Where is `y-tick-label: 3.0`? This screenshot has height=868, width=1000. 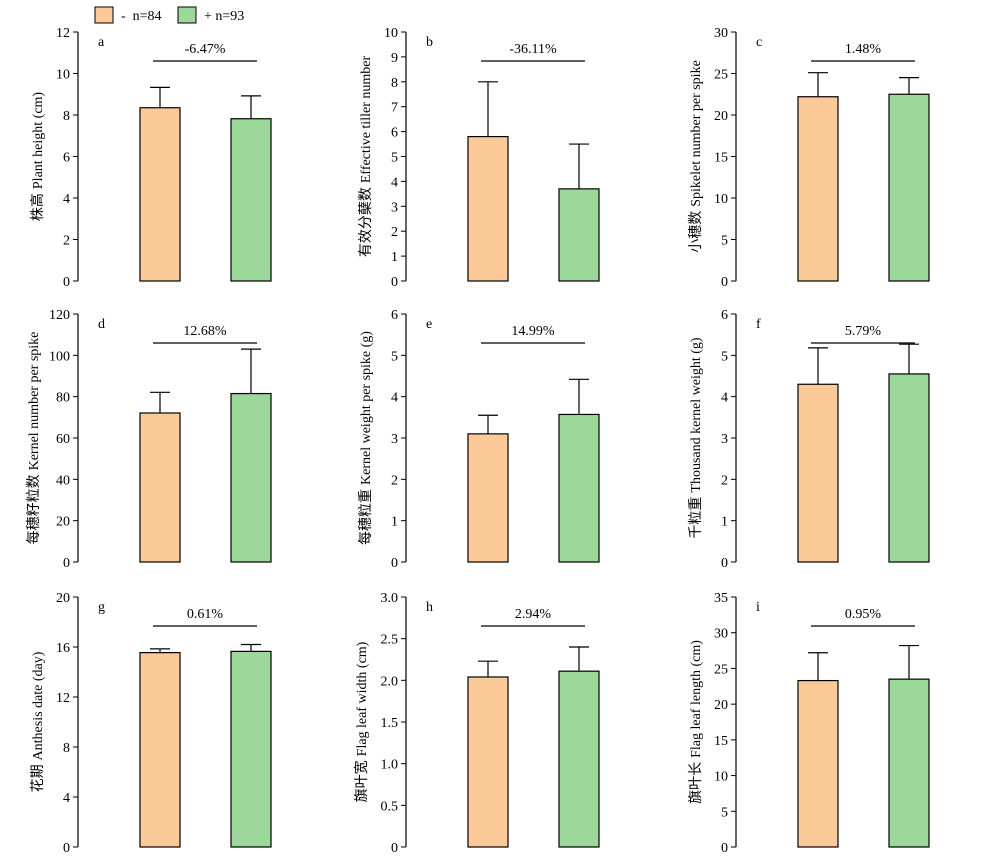 y-tick-label: 3.0 is located at coordinates (390, 598).